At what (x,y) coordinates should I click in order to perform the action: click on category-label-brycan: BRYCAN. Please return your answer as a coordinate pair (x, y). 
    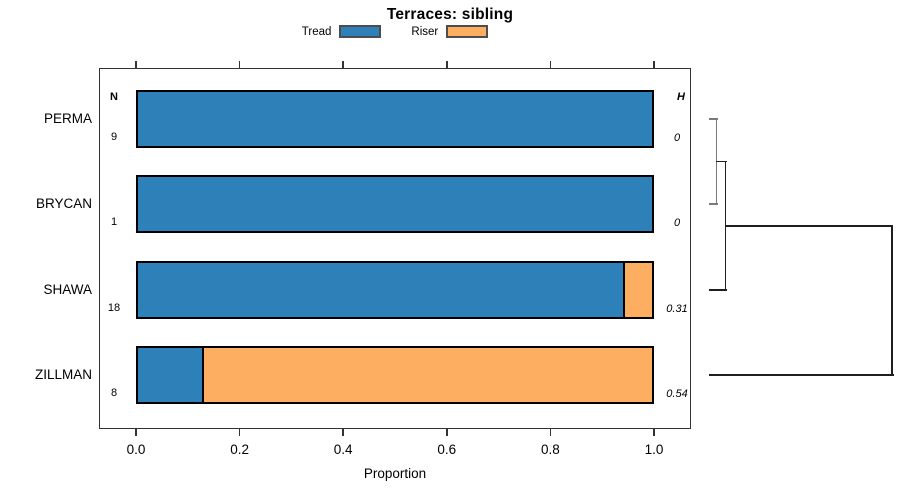
    Looking at the image, I should click on (63, 203).